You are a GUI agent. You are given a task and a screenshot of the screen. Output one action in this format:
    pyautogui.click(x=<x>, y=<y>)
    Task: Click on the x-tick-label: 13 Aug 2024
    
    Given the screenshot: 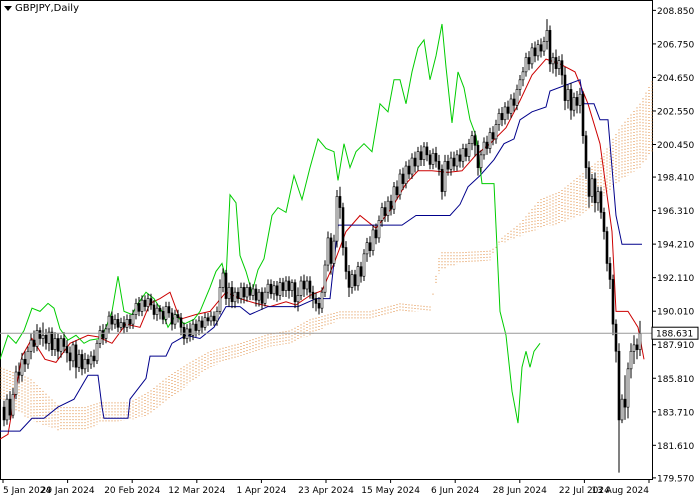 What is the action you would take?
    pyautogui.click(x=620, y=491)
    